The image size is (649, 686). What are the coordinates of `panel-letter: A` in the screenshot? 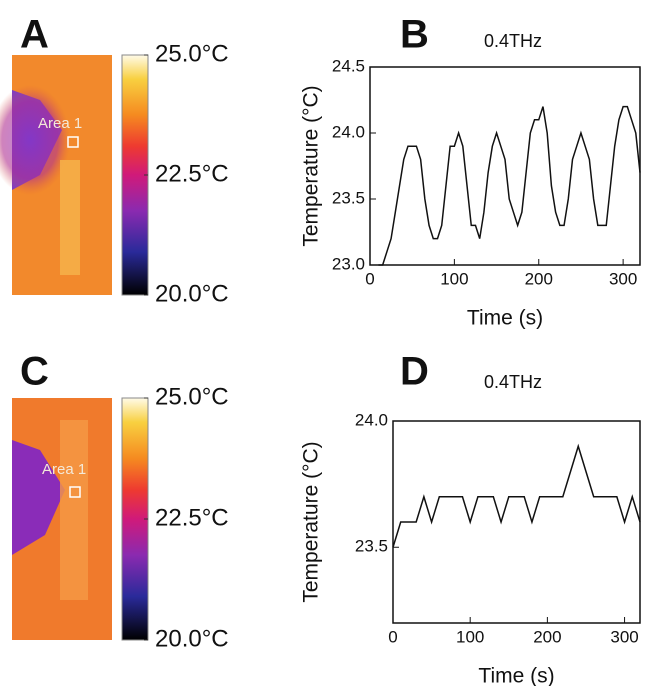 It's located at (34, 35).